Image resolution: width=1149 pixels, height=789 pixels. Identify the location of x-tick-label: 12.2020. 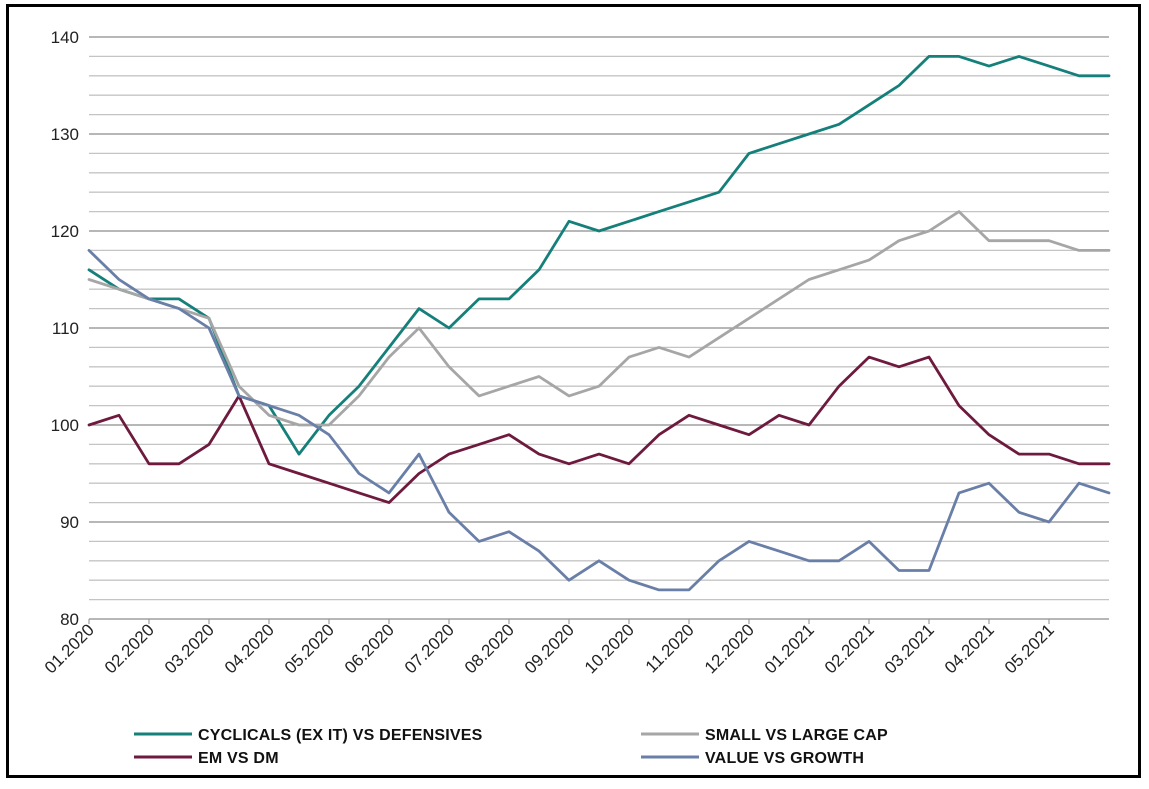
(729, 648).